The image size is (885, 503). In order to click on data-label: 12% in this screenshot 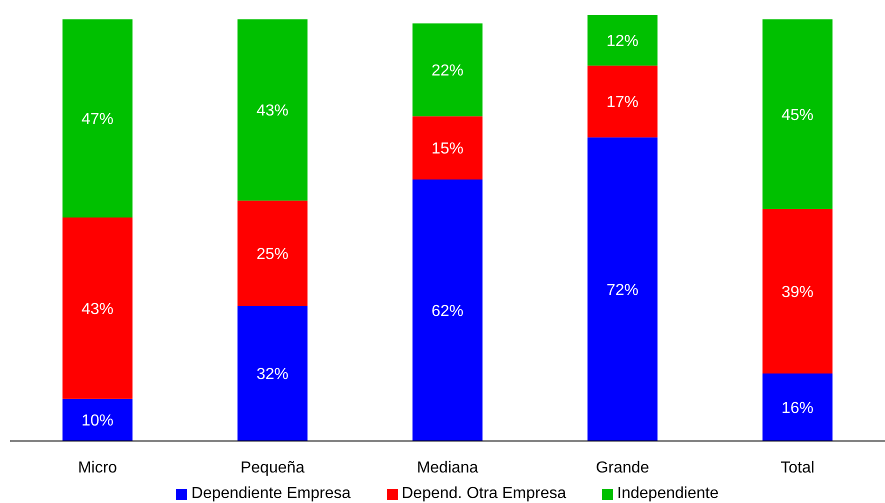, I will do `click(622, 41)`.